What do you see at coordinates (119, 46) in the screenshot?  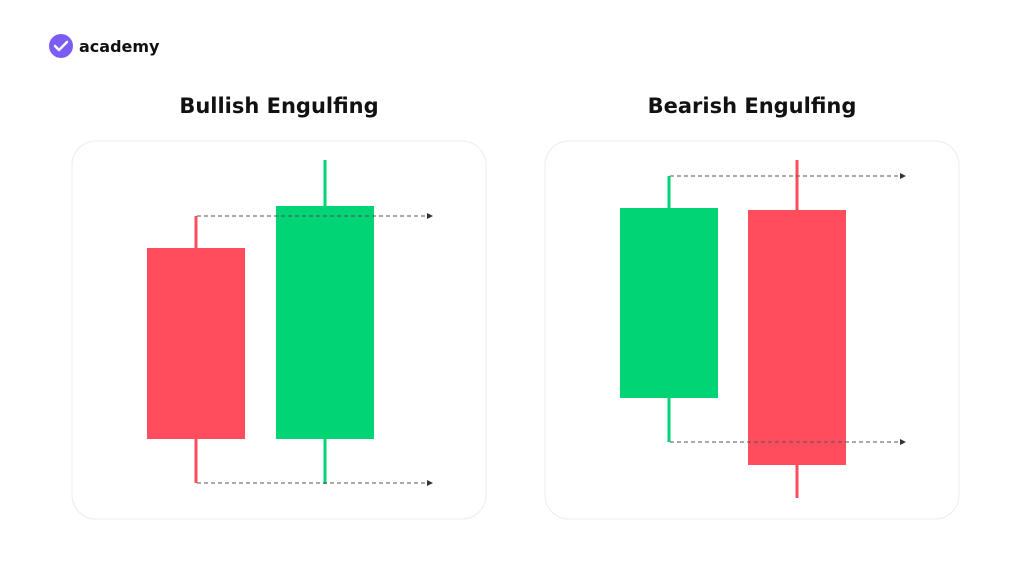 I see `logo-text: academy` at bounding box center [119, 46].